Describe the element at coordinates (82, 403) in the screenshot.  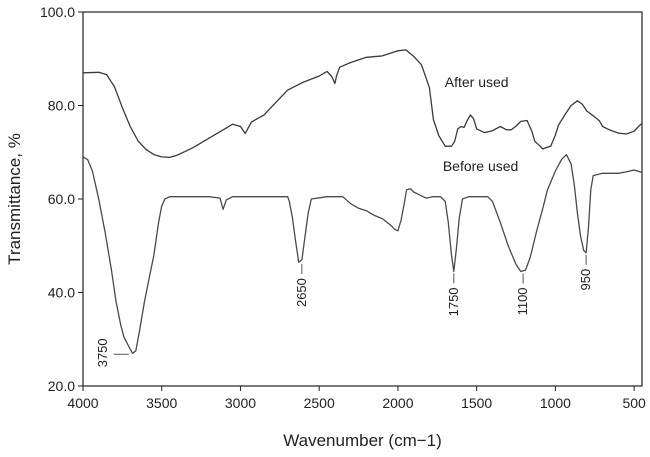
I see `x-tick-label: 4000` at that location.